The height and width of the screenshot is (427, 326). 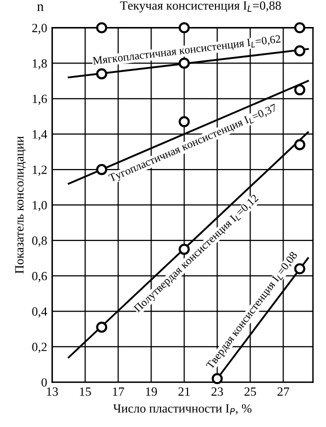 I want to click on x-tick-label: 17, so click(x=118, y=391).